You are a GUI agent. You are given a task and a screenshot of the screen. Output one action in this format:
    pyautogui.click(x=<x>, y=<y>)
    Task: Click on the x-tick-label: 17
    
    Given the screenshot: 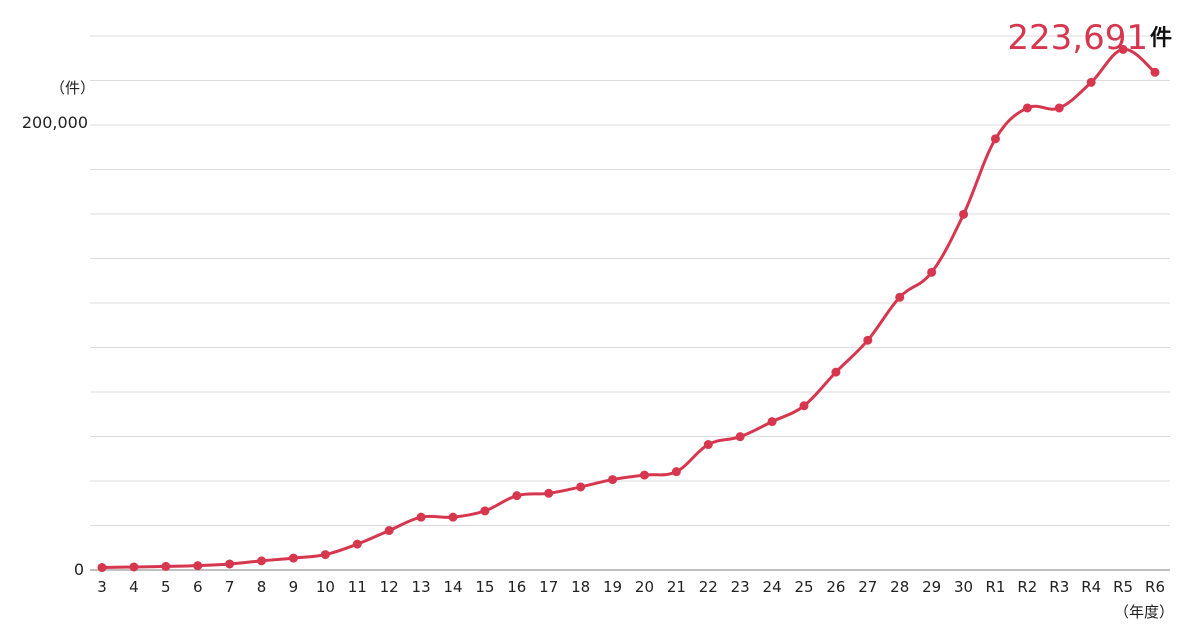 What is the action you would take?
    pyautogui.click(x=548, y=587)
    